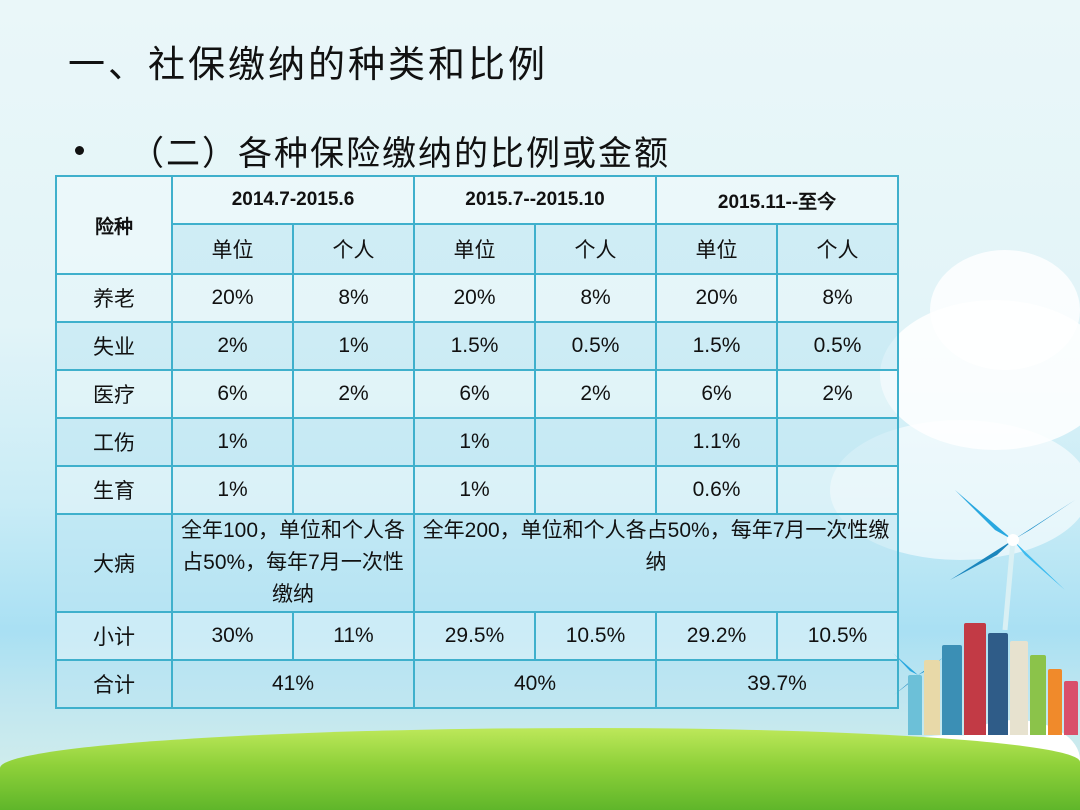 Image resolution: width=1080 pixels, height=810 pixels. Describe the element at coordinates (114, 442) in the screenshot. I see `row-label: 工伤` at that location.